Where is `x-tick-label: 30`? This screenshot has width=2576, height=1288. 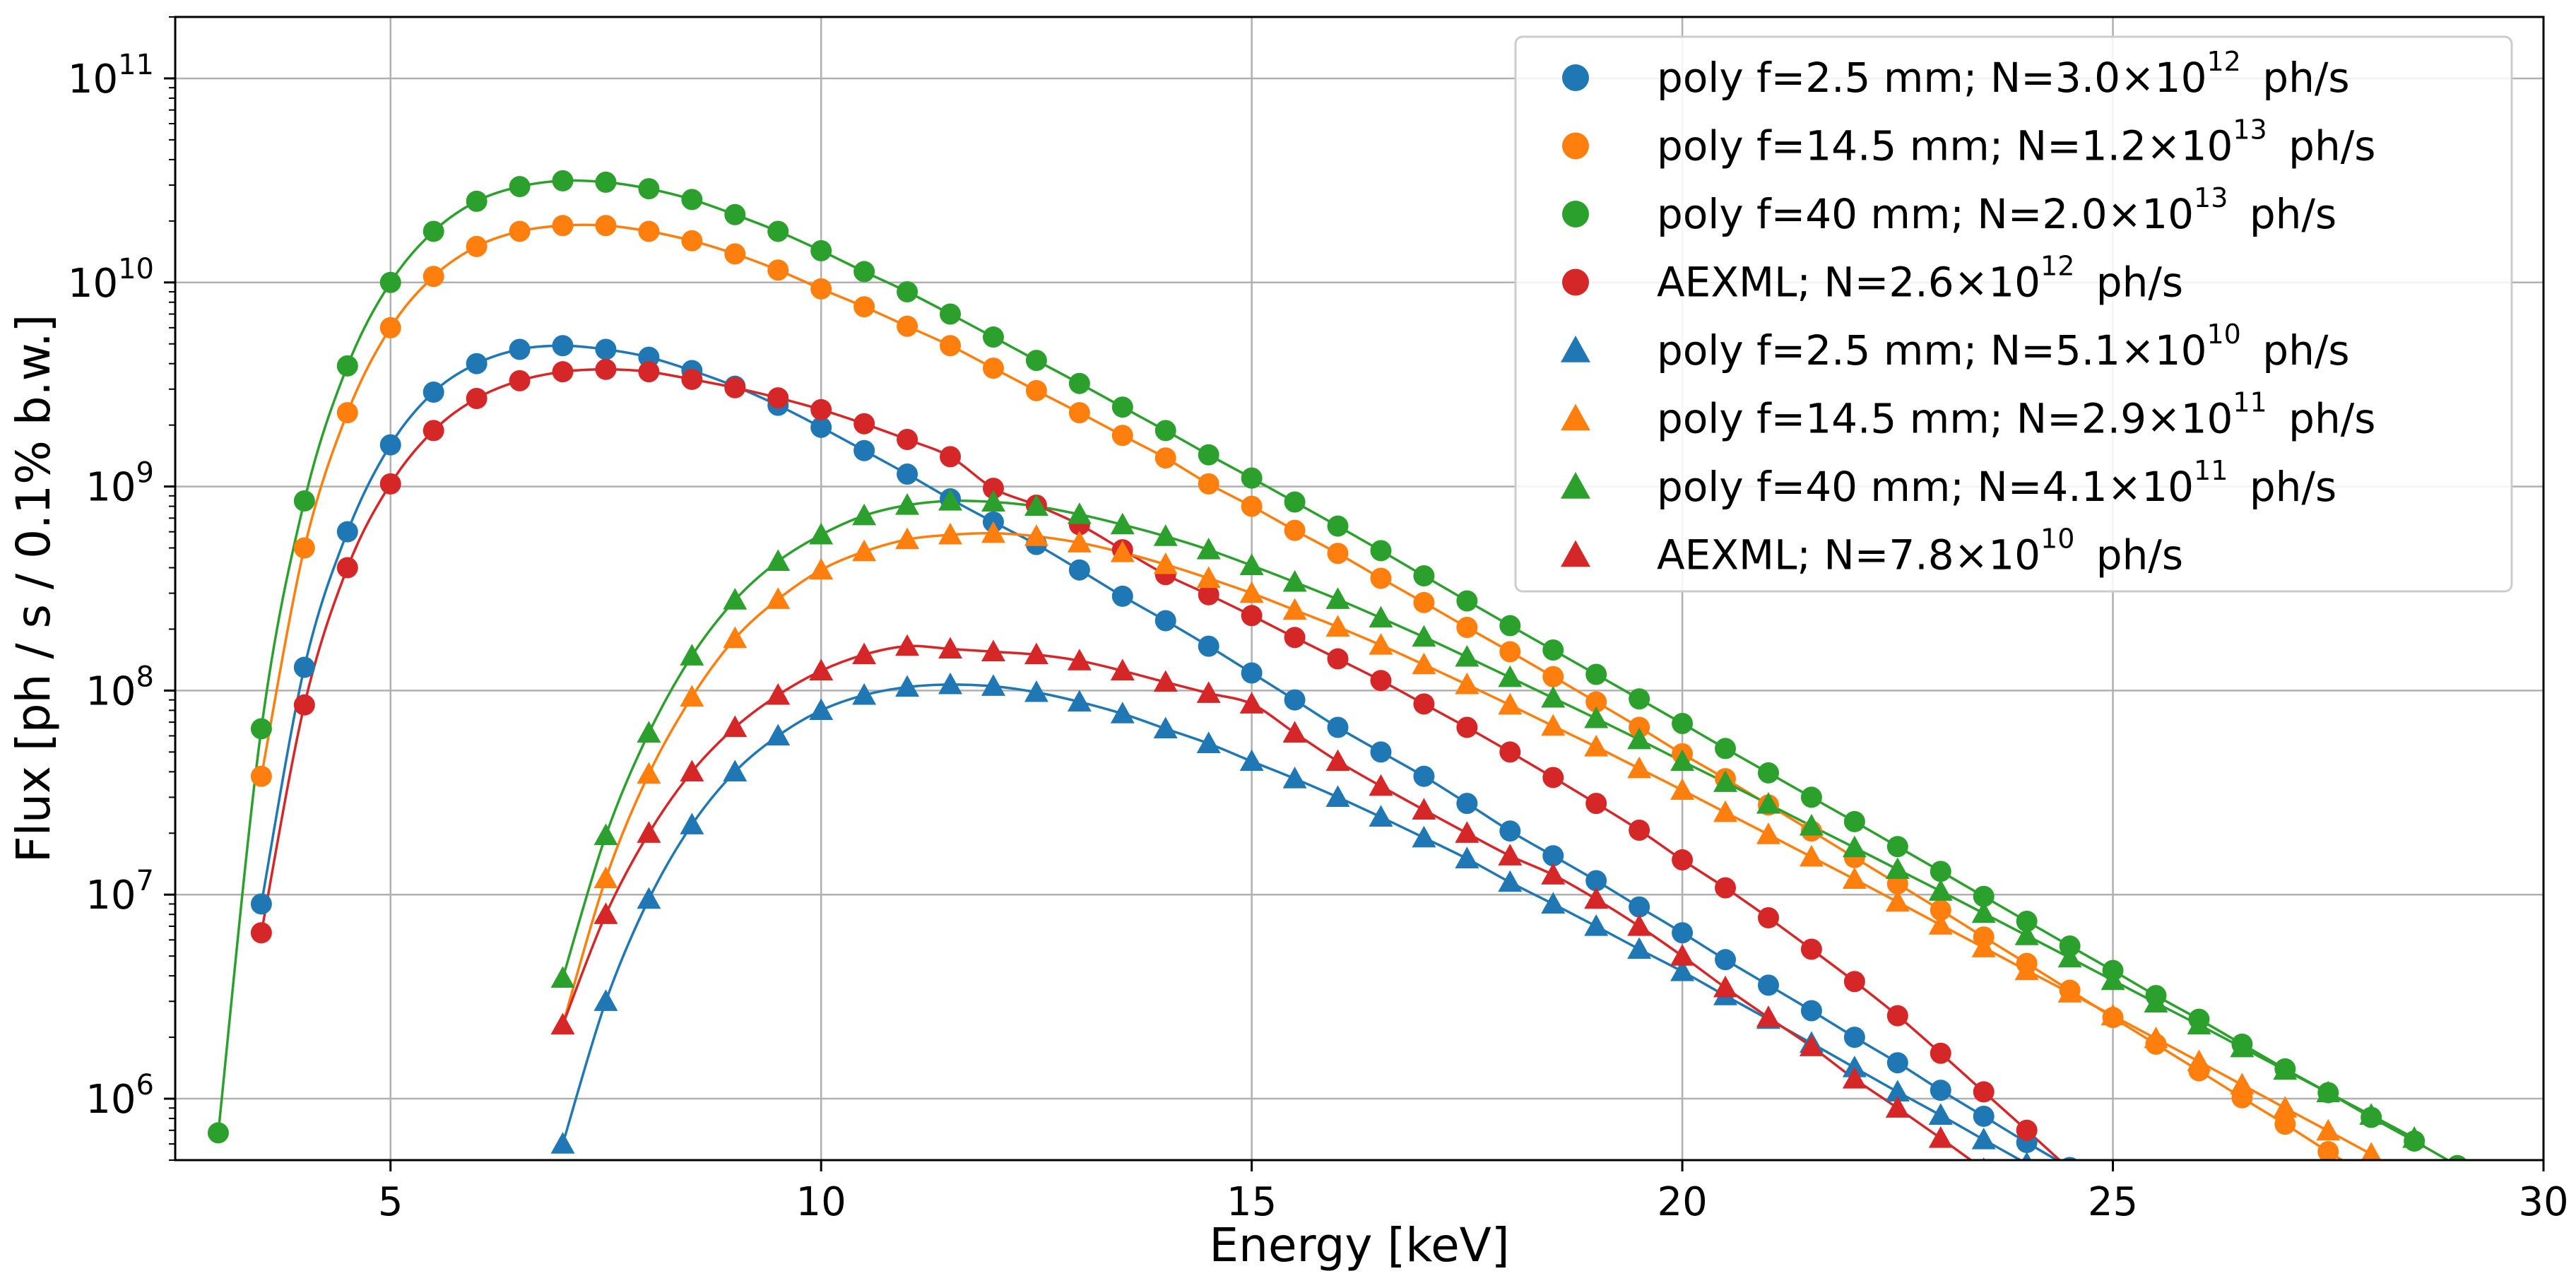 x-tick-label: 30 is located at coordinates (2543, 1202).